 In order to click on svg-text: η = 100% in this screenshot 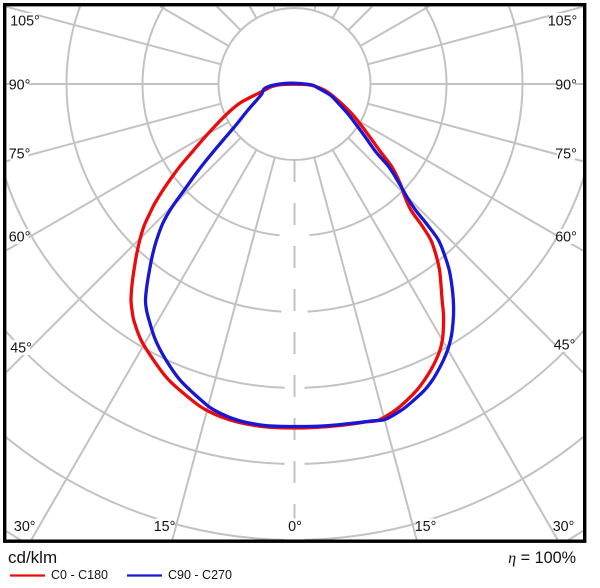, I will do `click(542, 558)`.